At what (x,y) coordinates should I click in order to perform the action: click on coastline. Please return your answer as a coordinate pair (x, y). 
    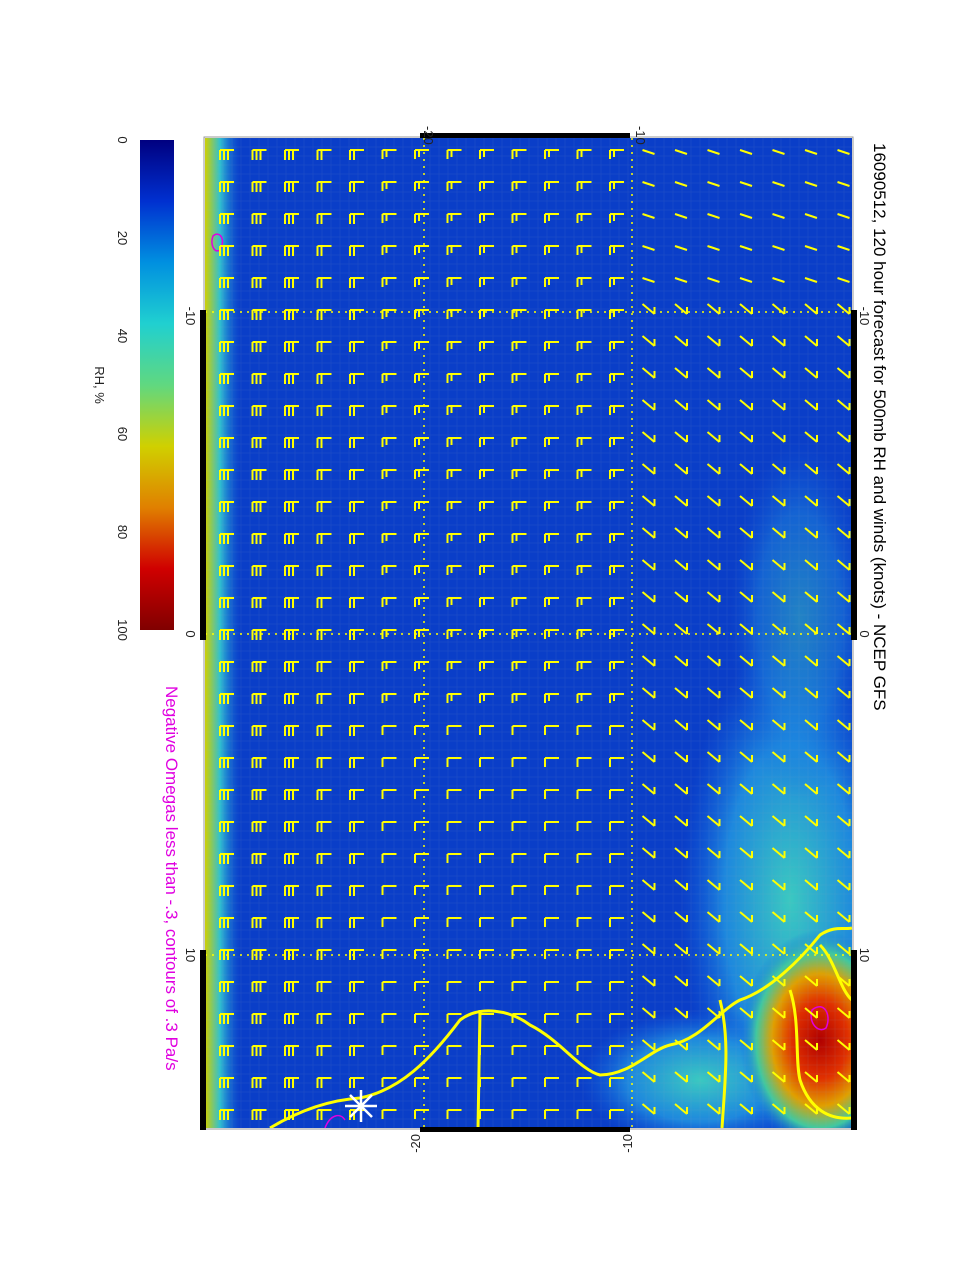
    Looking at the image, I should click on (560, 1027).